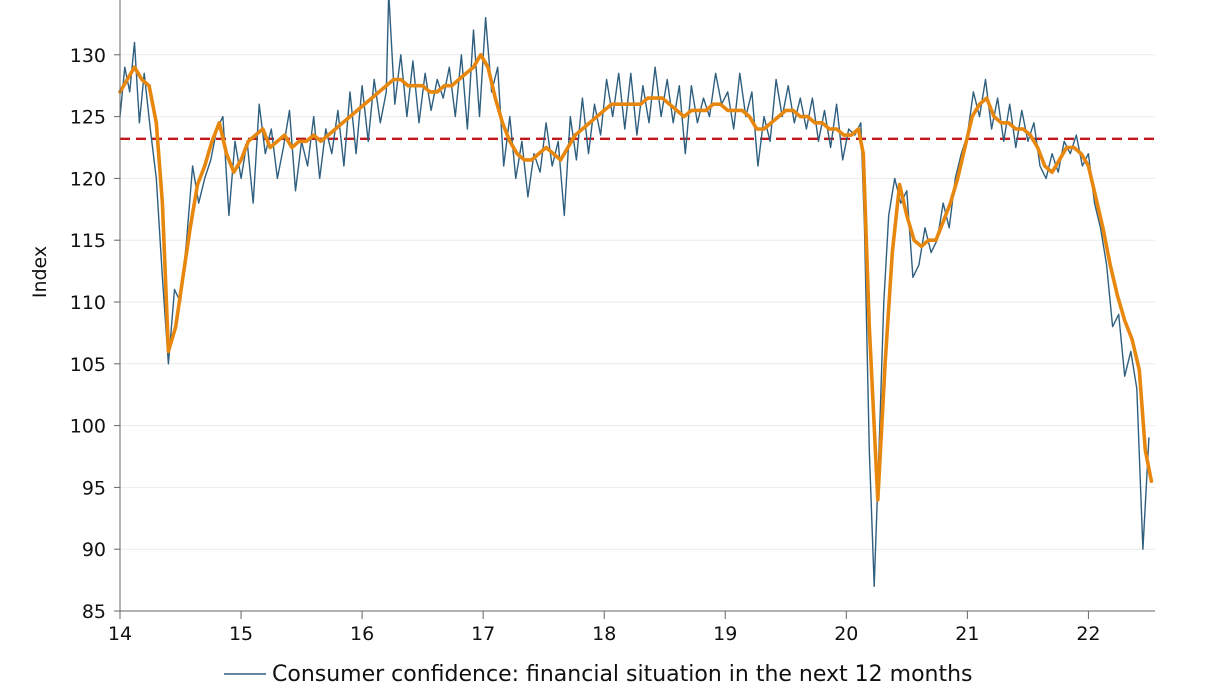 The image size is (1226, 690). Describe the element at coordinates (88, 241) in the screenshot. I see `y-tick-label-115: 115` at that location.